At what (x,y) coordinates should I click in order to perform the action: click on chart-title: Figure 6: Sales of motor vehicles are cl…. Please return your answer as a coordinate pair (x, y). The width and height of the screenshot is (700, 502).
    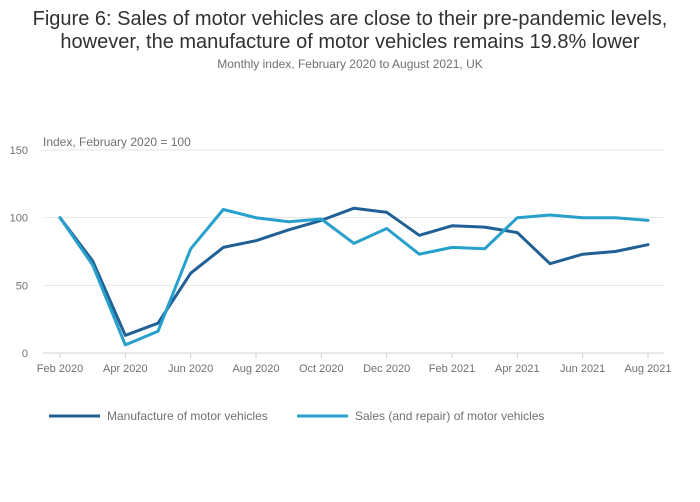
    Looking at the image, I should click on (350, 31).